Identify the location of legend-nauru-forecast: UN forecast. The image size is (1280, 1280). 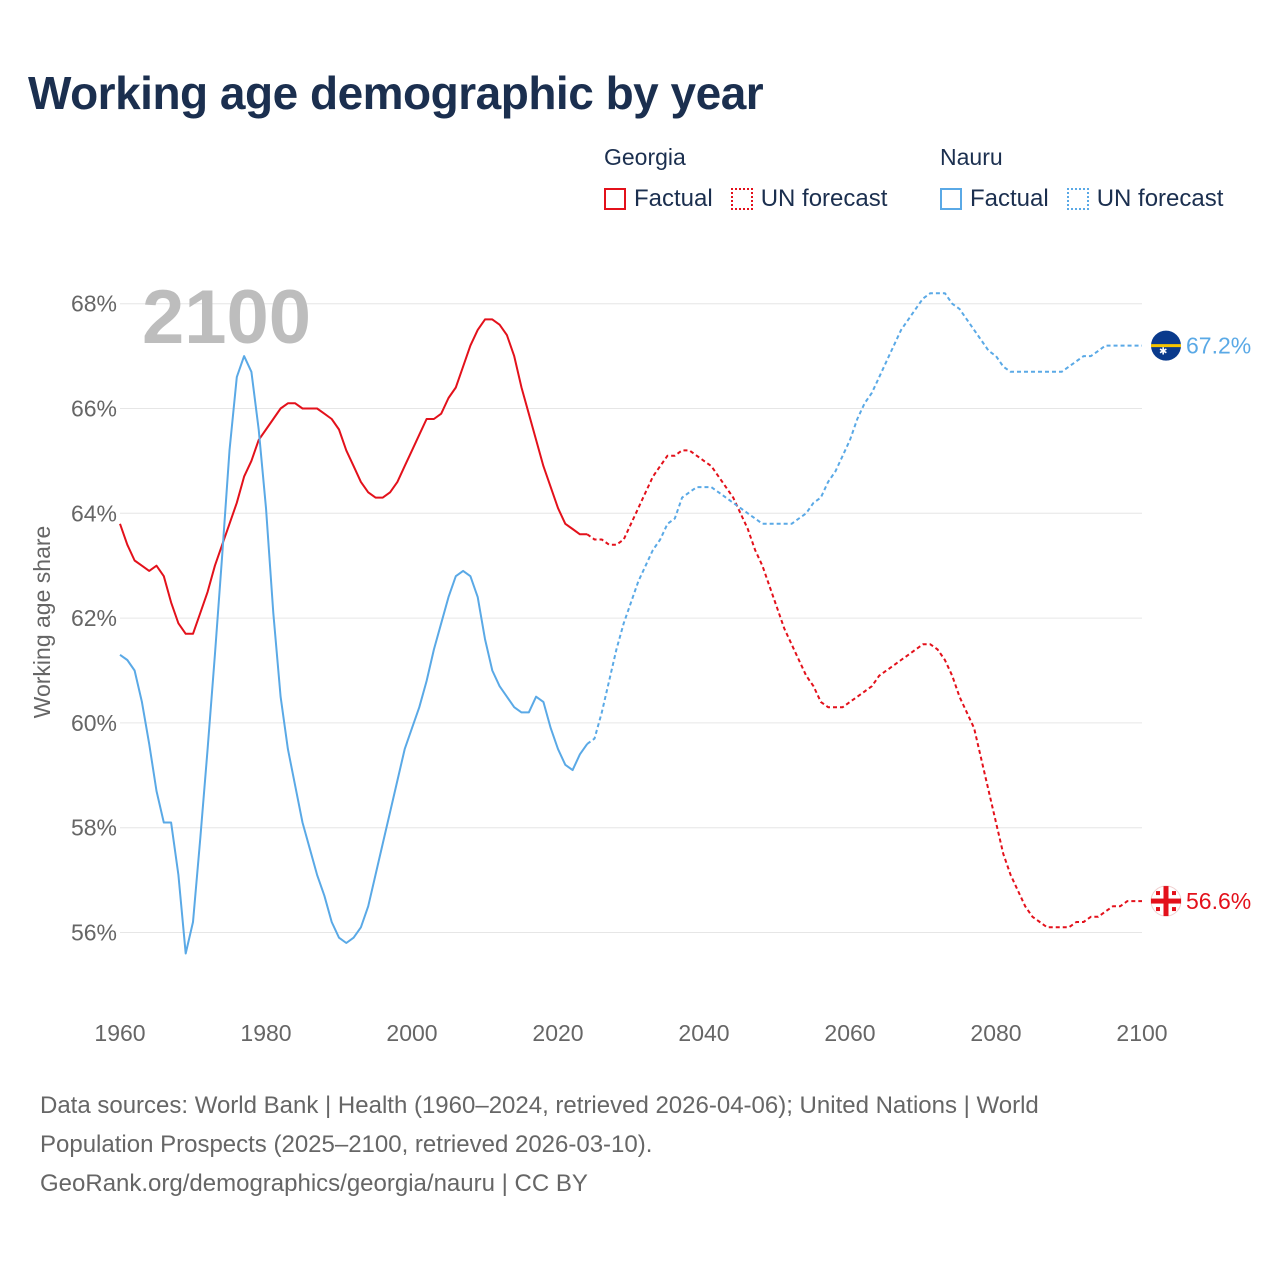
(1145, 199).